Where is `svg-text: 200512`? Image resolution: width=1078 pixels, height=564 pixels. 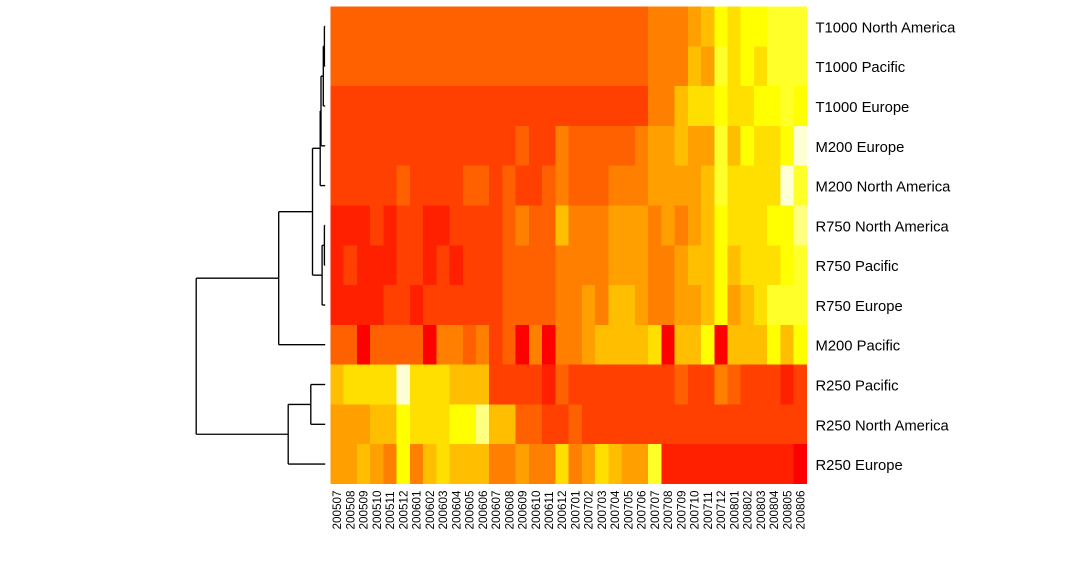
svg-text: 200512 is located at coordinates (403, 509).